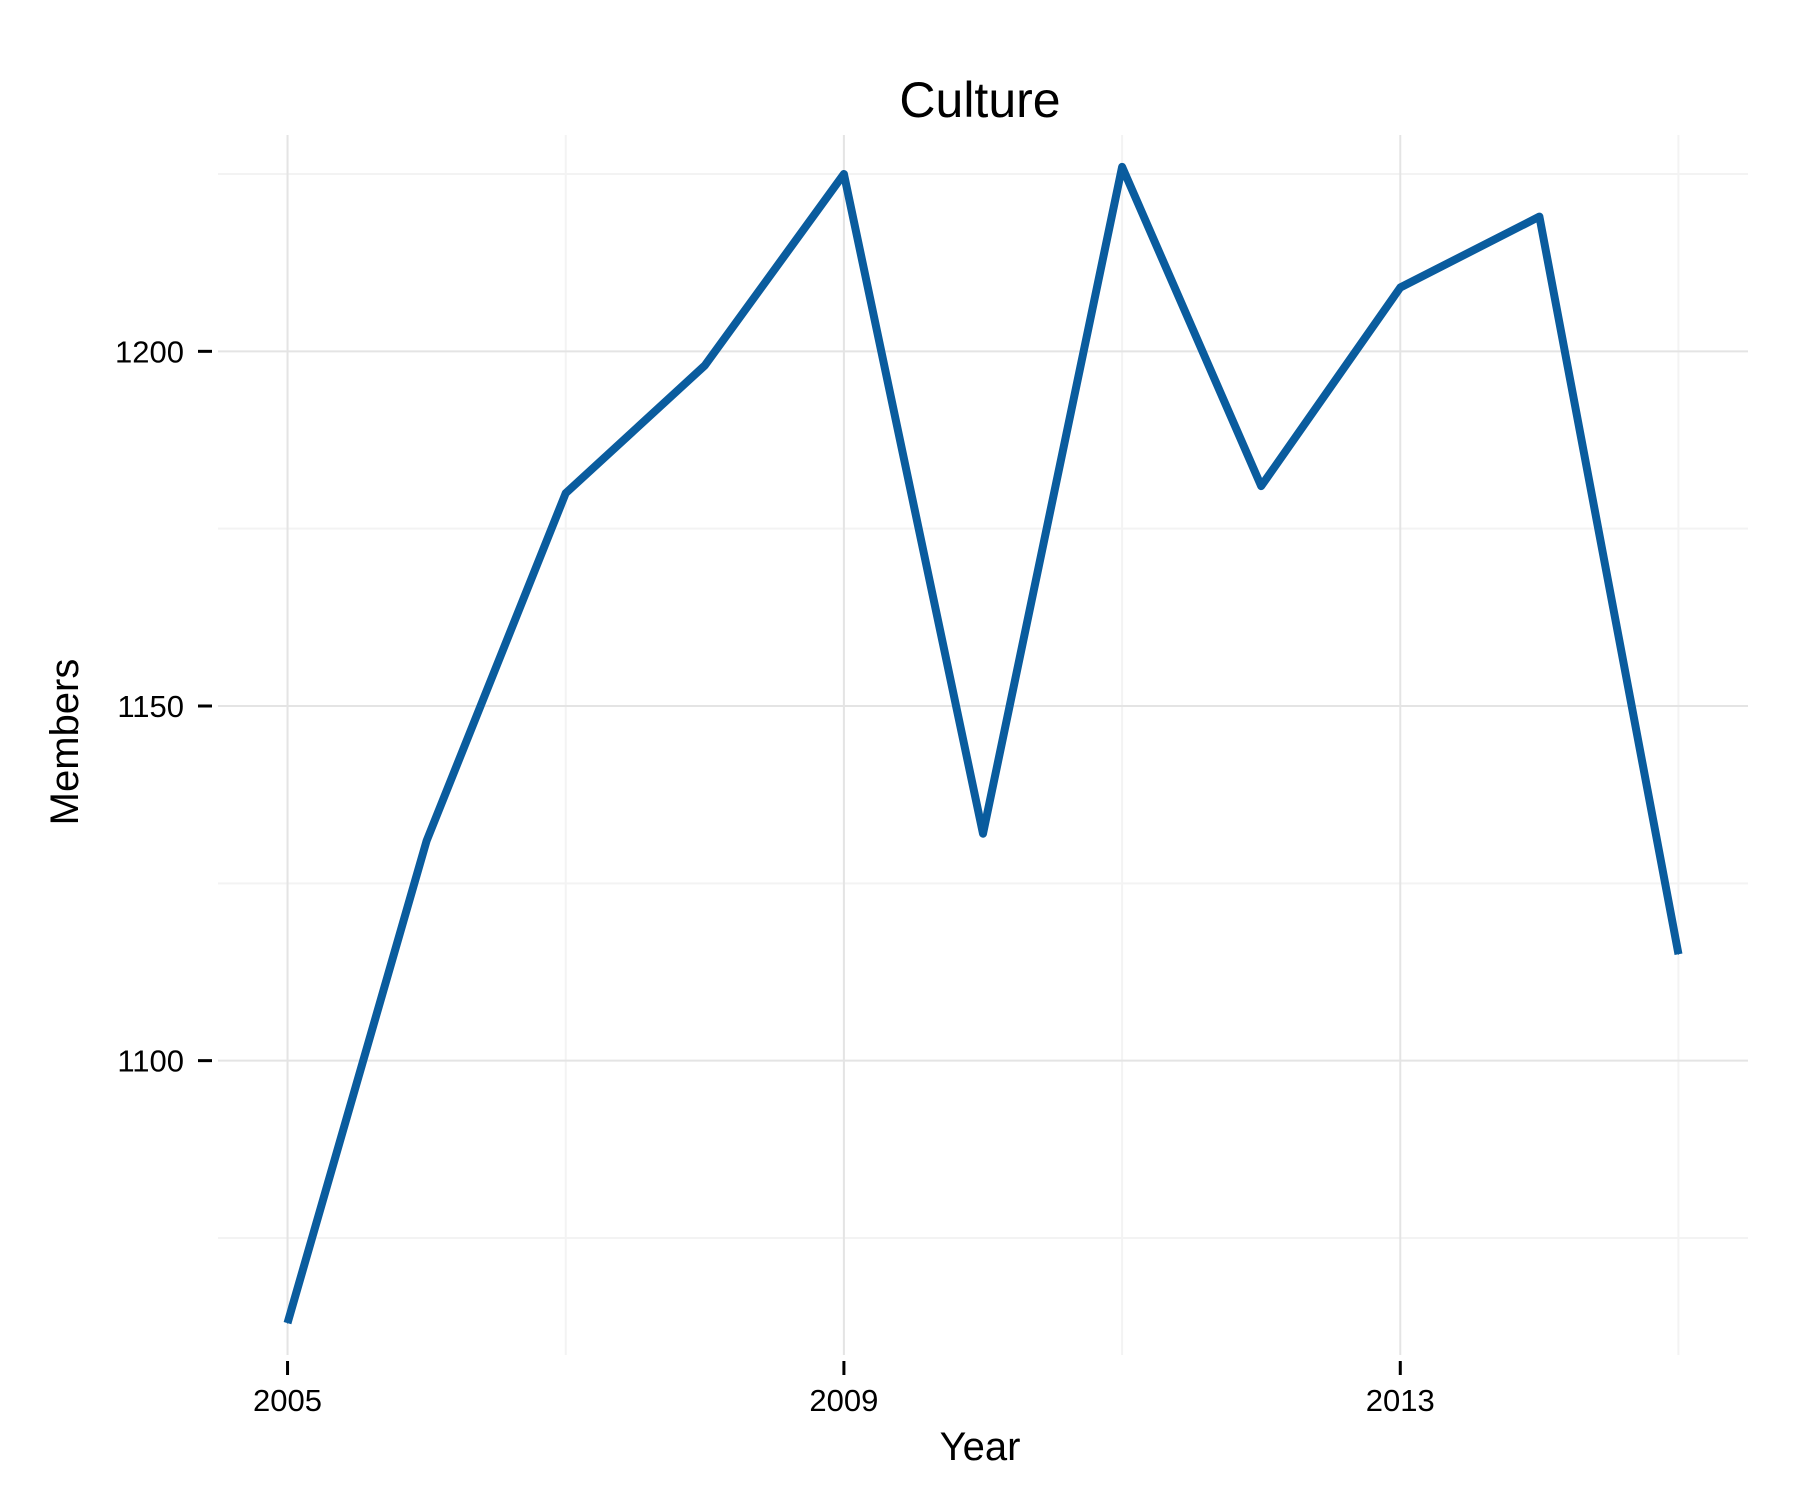 The image size is (1800, 1505). What do you see at coordinates (65, 742) in the screenshot?
I see `y-axis-title: Members` at bounding box center [65, 742].